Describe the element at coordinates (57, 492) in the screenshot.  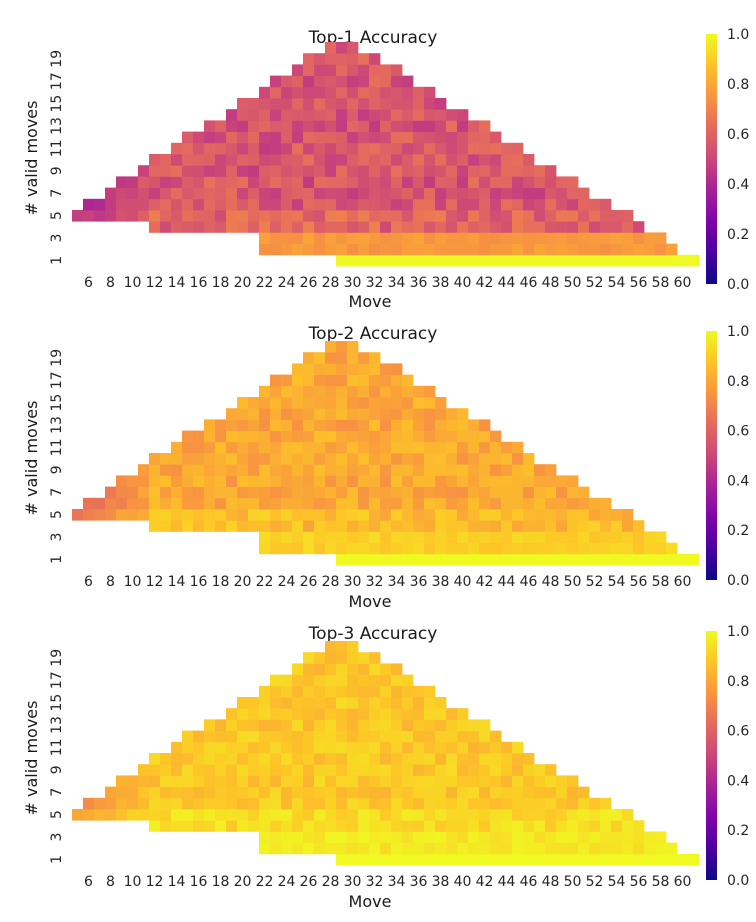
I see `y-tick-label: 7` at that location.